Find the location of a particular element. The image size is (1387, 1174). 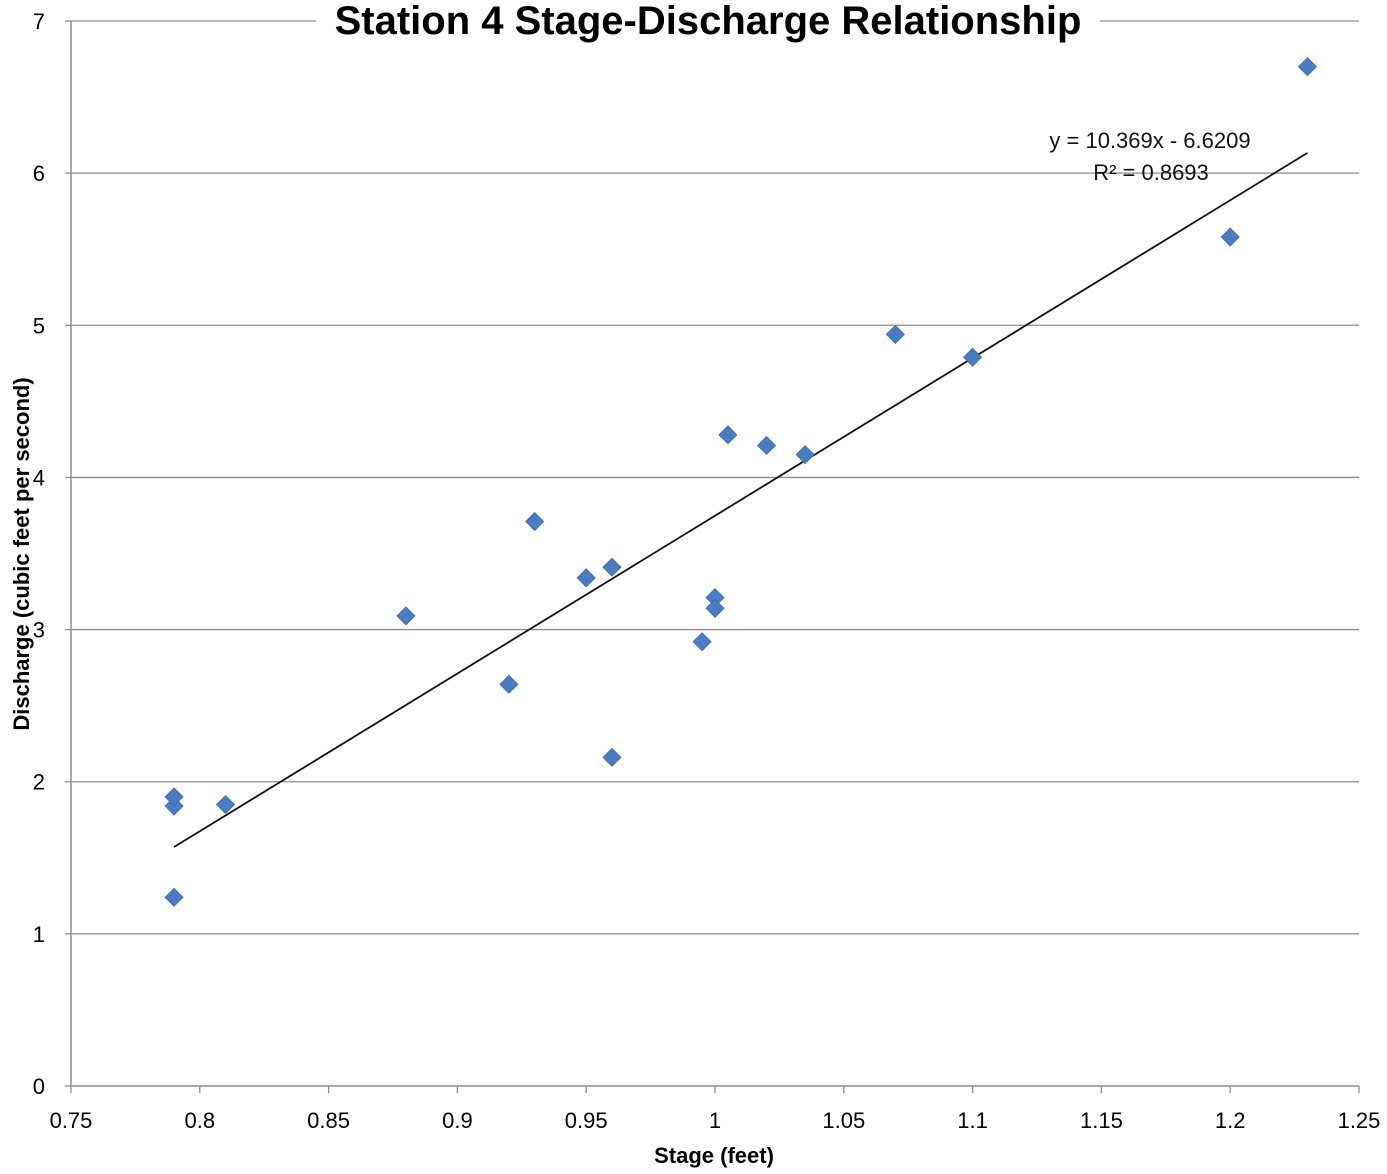

x-tick-label: 1.2 is located at coordinates (1230, 1120).